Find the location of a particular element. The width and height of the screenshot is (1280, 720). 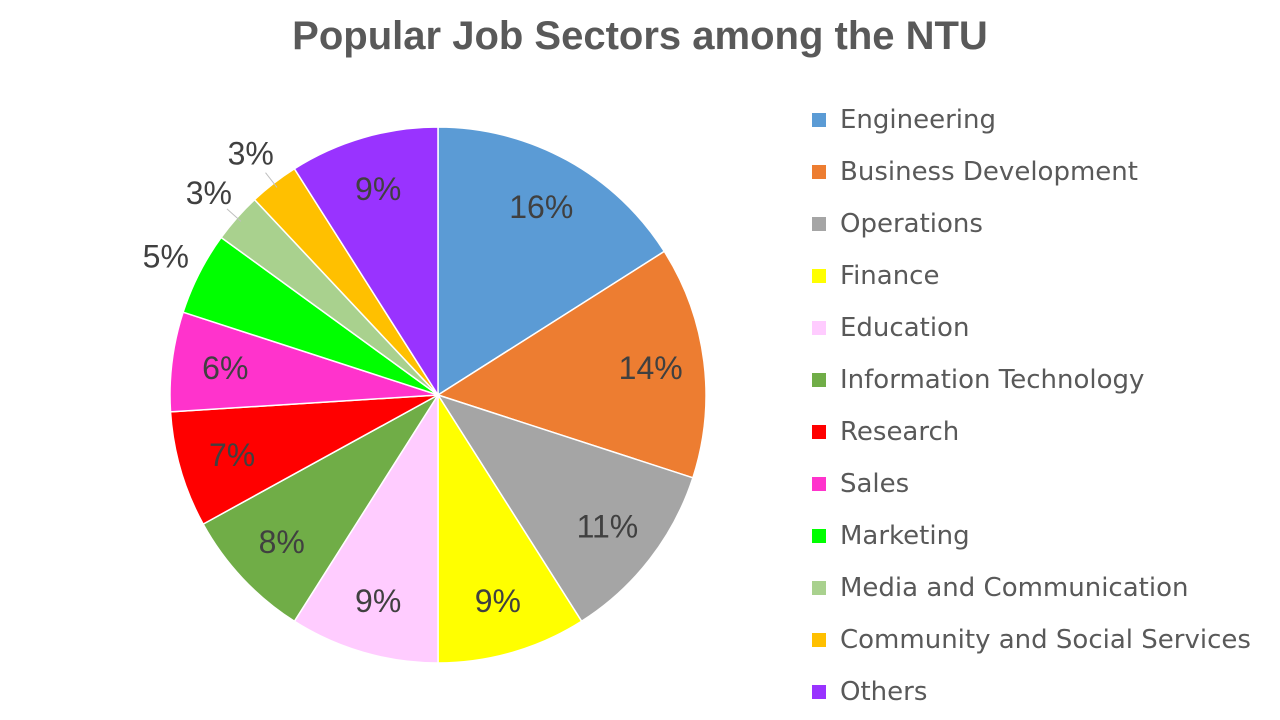

legend-label: Sales is located at coordinates (875, 484).